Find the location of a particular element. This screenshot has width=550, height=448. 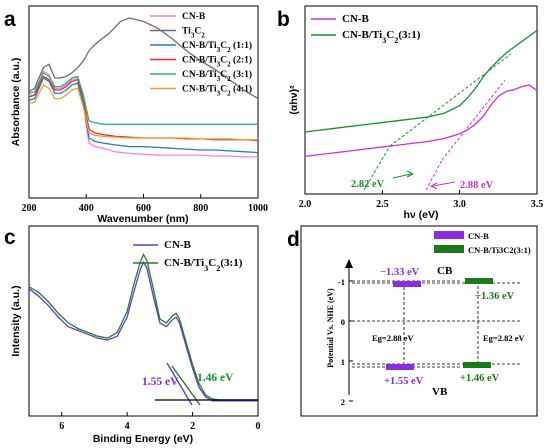

panel-a-legend-cn-b-ti3c2-3-1: CN-B/Ti3C2 (3:1) is located at coordinates (217, 76).